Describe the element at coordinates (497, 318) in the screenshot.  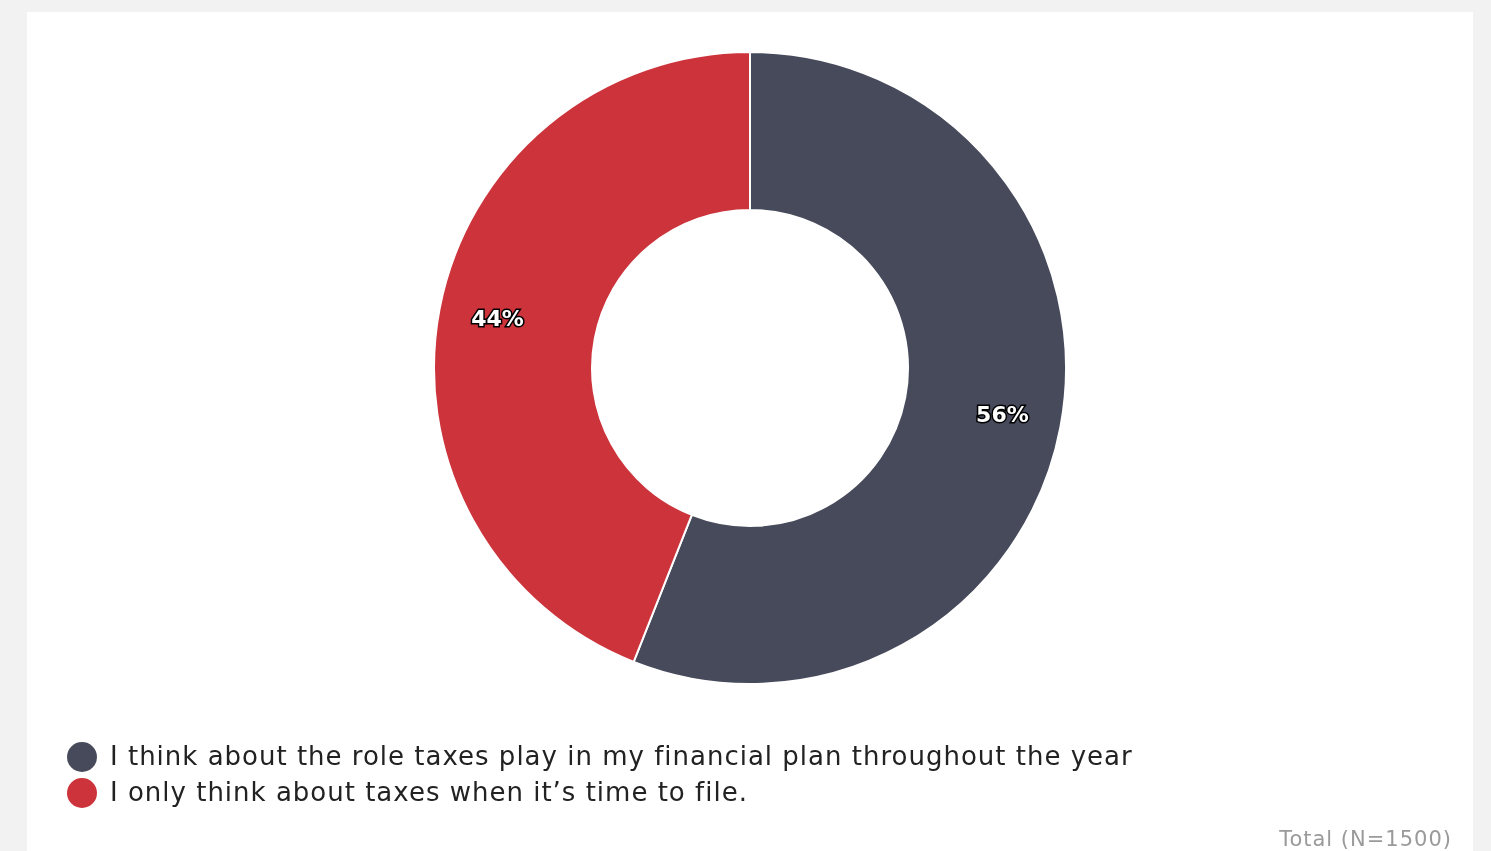
I see `data-label: 44%` at that location.